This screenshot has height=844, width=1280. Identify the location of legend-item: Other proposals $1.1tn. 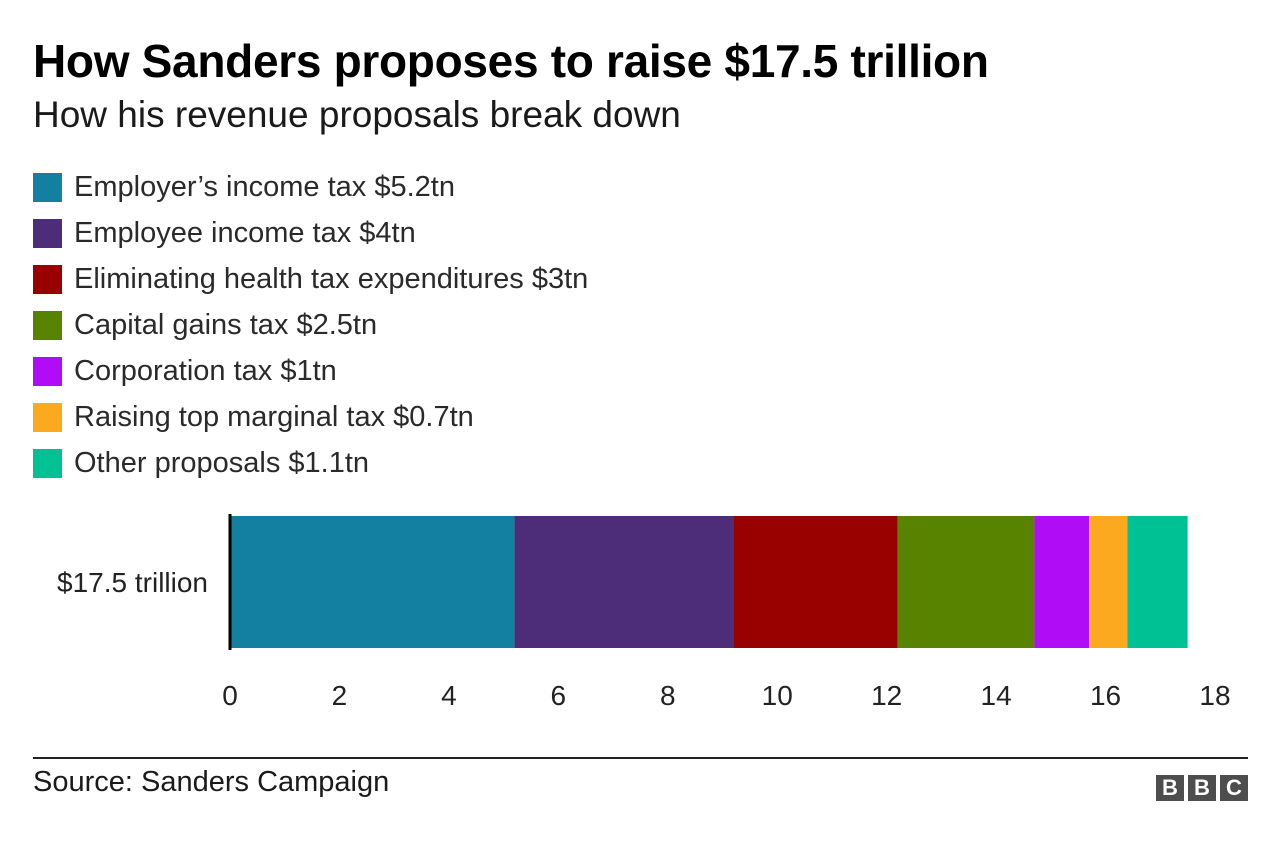
(310, 463).